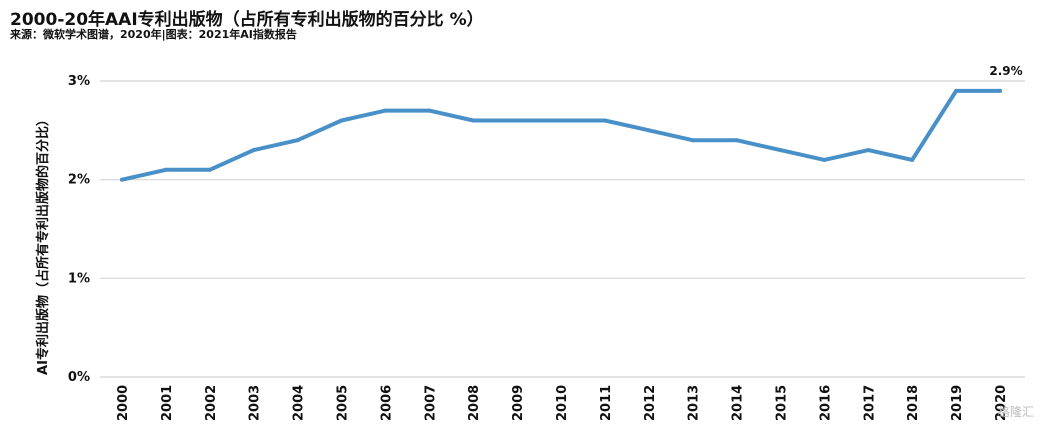 Image resolution: width=1042 pixels, height=426 pixels. I want to click on x-tick-label: 2008, so click(474, 403).